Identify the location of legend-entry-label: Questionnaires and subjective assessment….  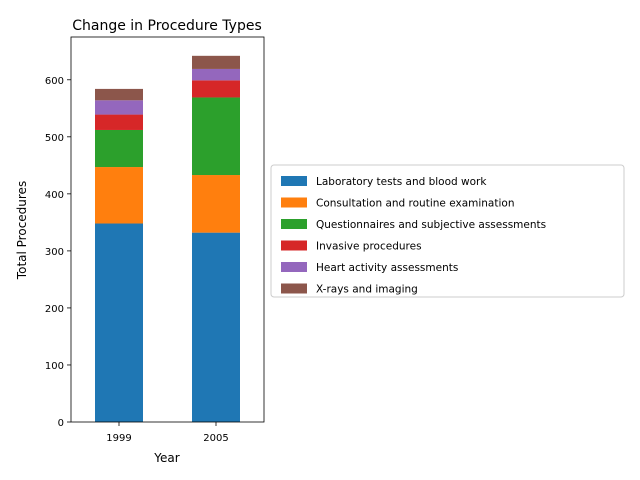
(431, 225).